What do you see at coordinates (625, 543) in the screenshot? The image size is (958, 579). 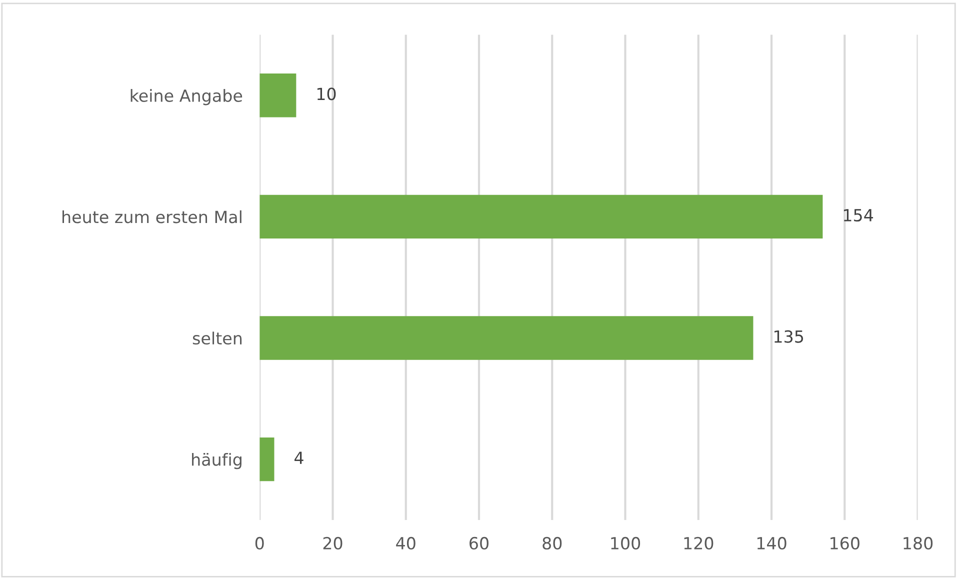 I see `x-tick-label: 100` at bounding box center [625, 543].